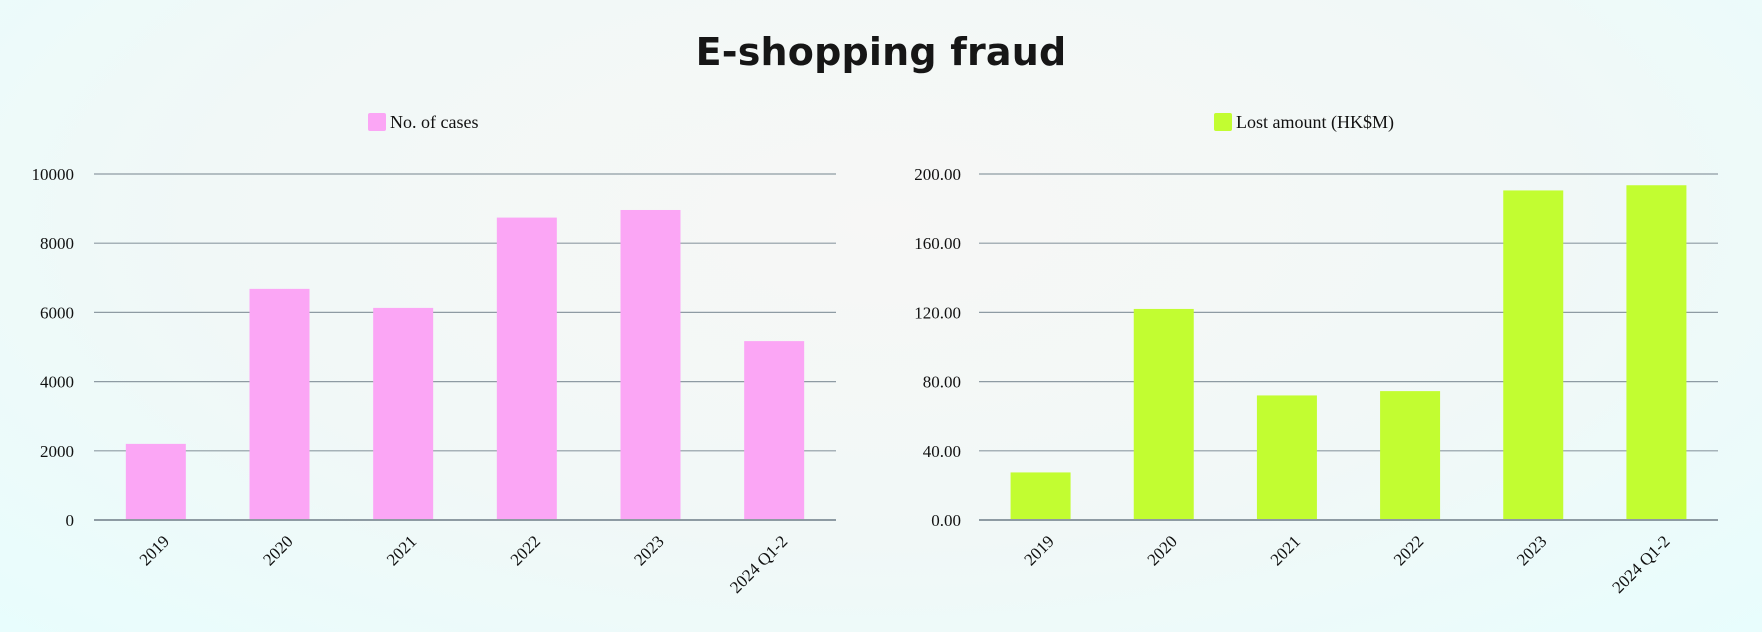  Describe the element at coordinates (946, 520) in the screenshot. I see `lost-y-tick-label: 0.00` at that location.